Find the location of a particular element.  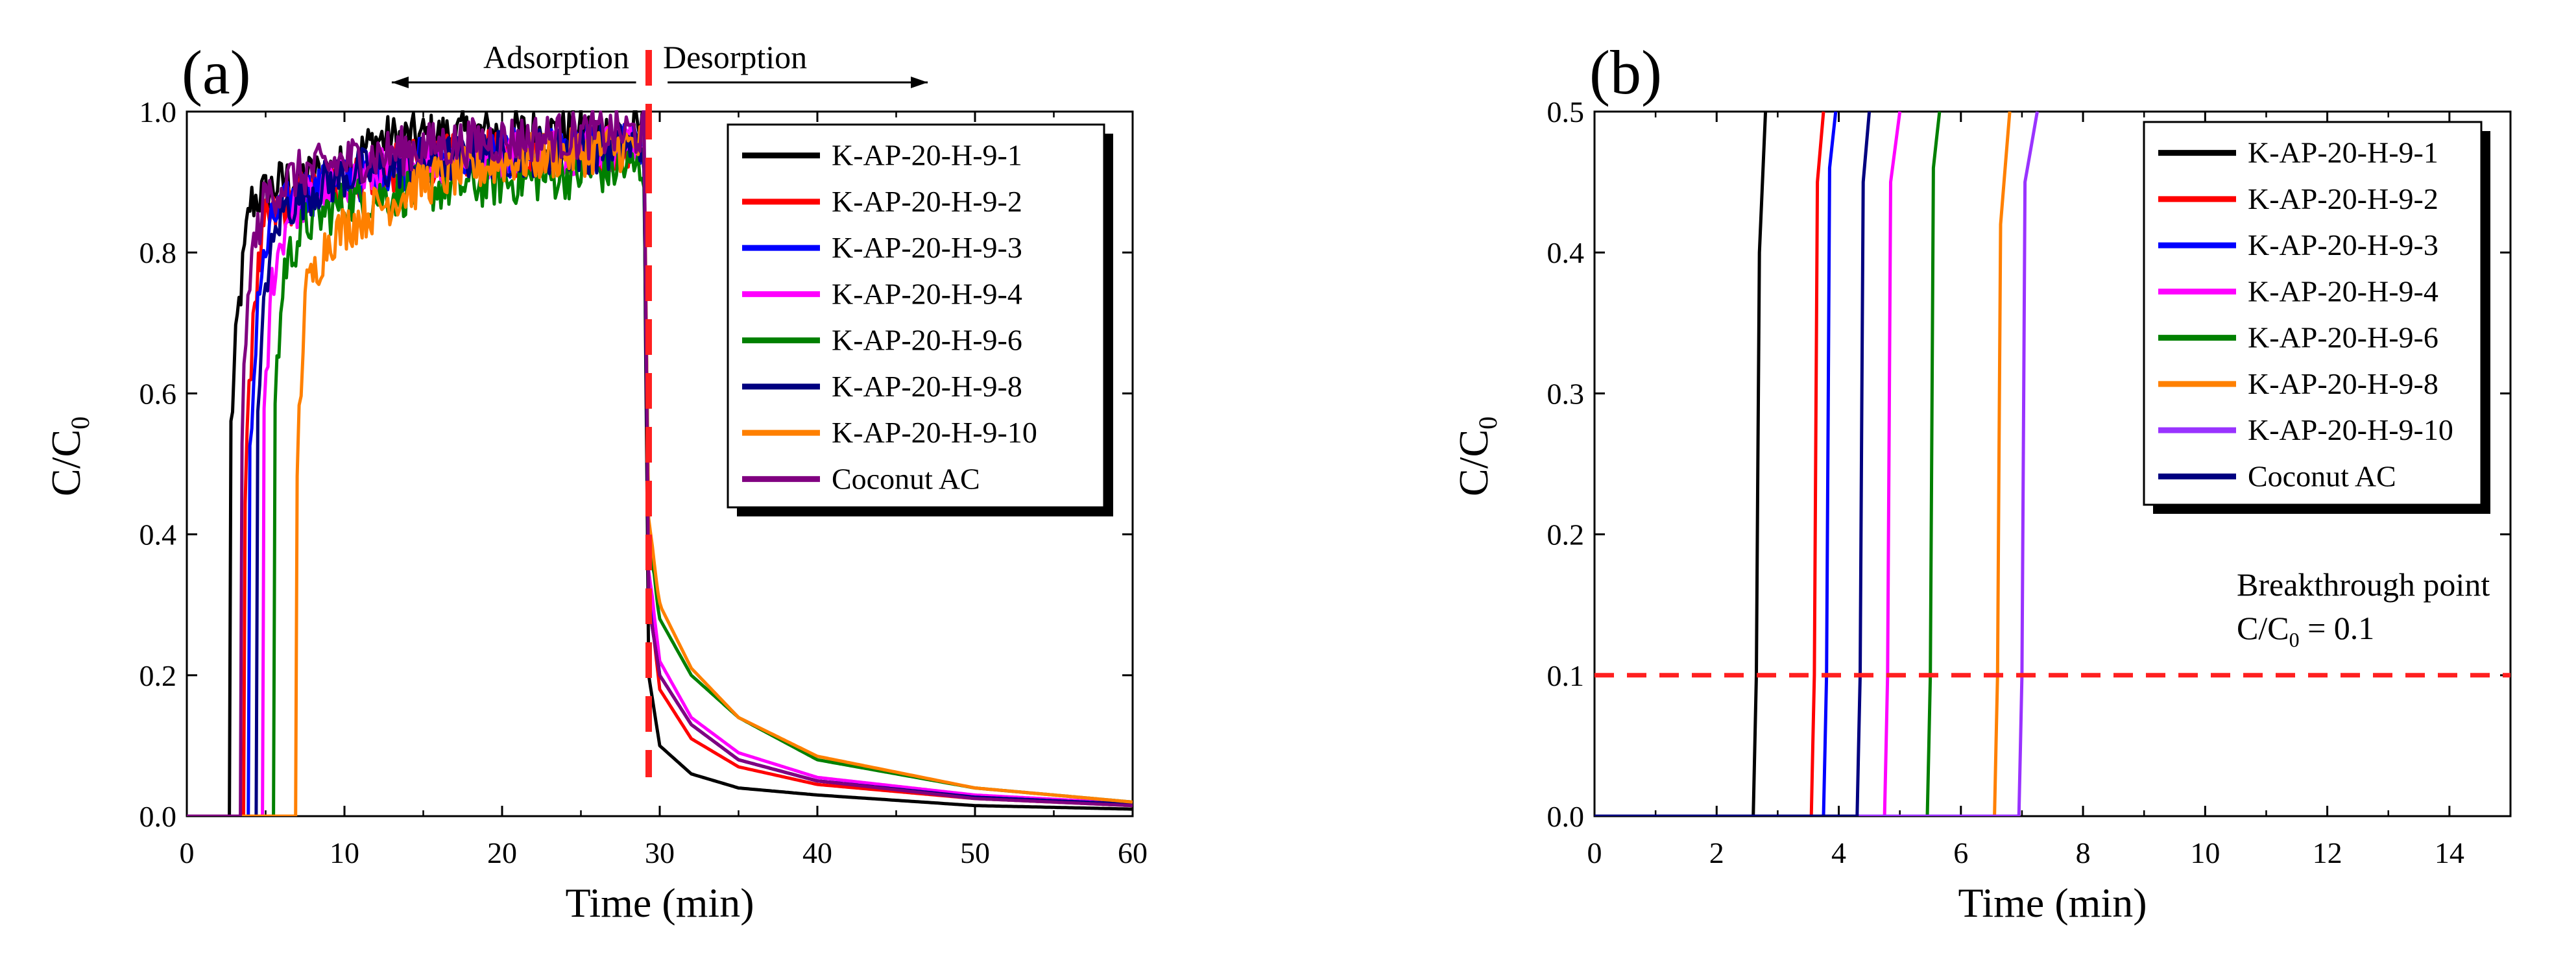

x-tick-label: 20 is located at coordinates (502, 852).